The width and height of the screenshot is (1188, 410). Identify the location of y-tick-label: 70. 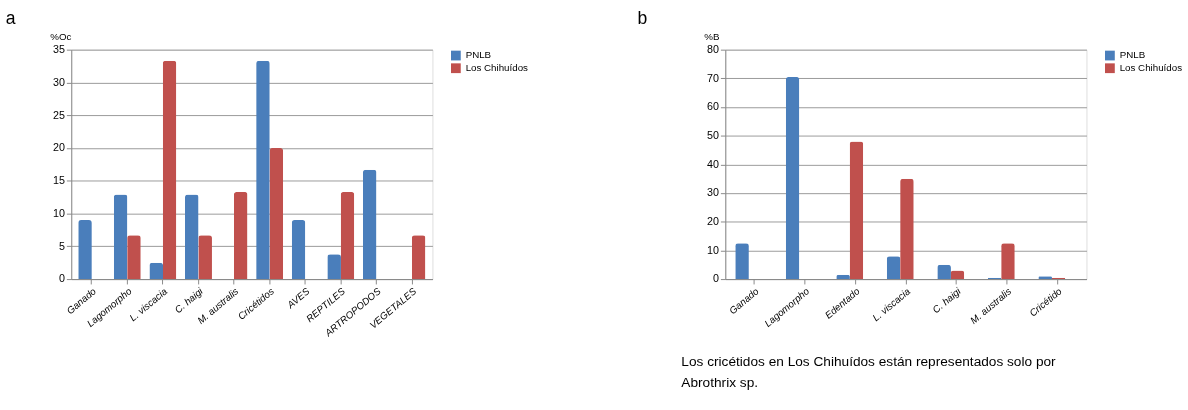
(713, 77).